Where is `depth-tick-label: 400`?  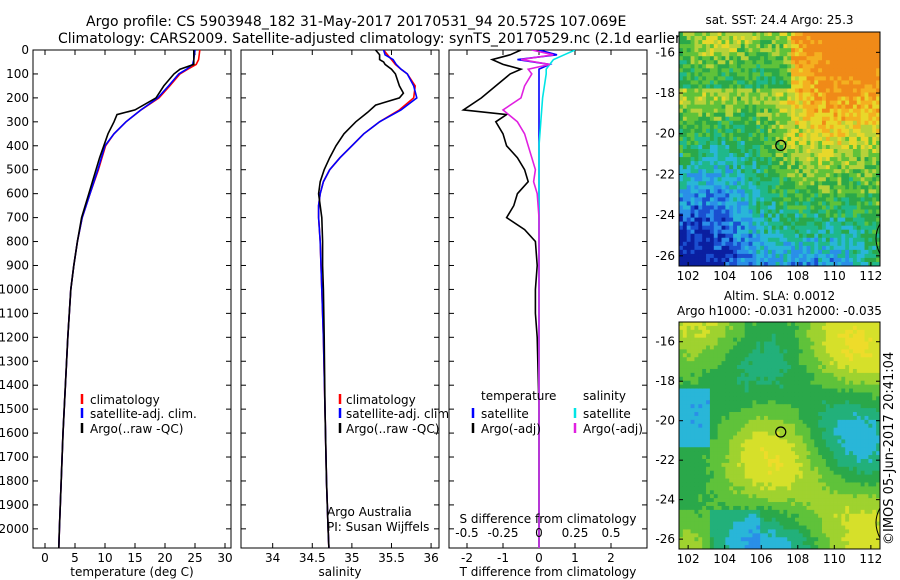
depth-tick-label: 400 is located at coordinates (17, 146).